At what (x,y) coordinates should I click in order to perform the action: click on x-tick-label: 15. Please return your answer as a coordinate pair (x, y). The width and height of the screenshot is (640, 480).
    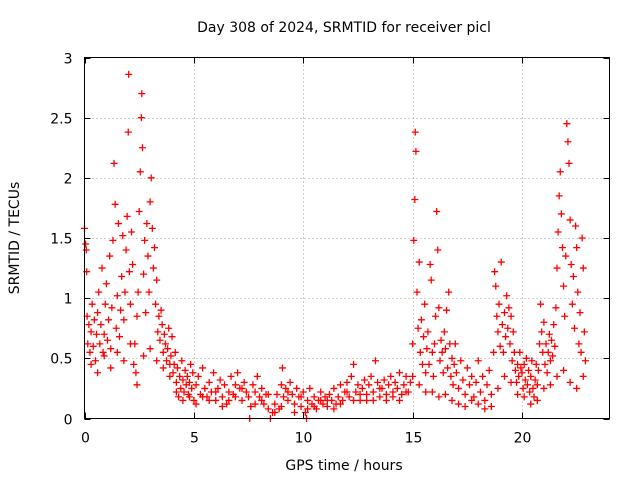
    Looking at the image, I should click on (414, 439).